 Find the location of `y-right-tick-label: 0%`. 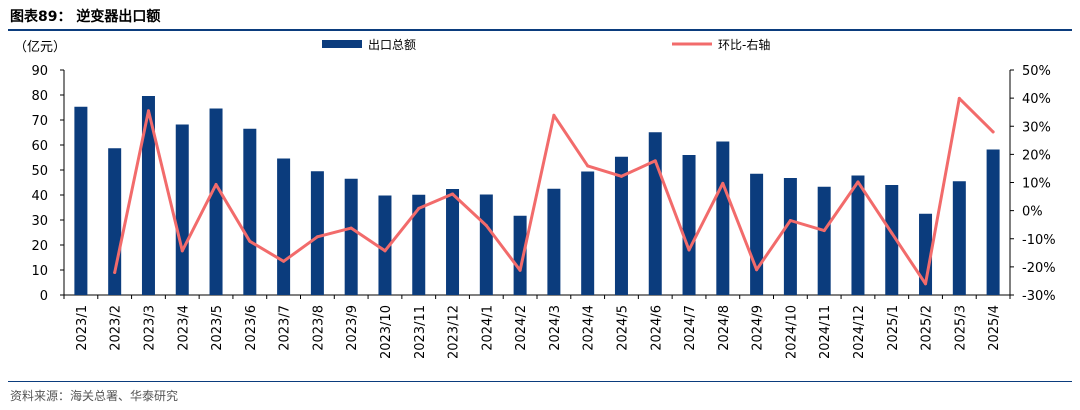

y-right-tick-label: 0% is located at coordinates (1032, 212).